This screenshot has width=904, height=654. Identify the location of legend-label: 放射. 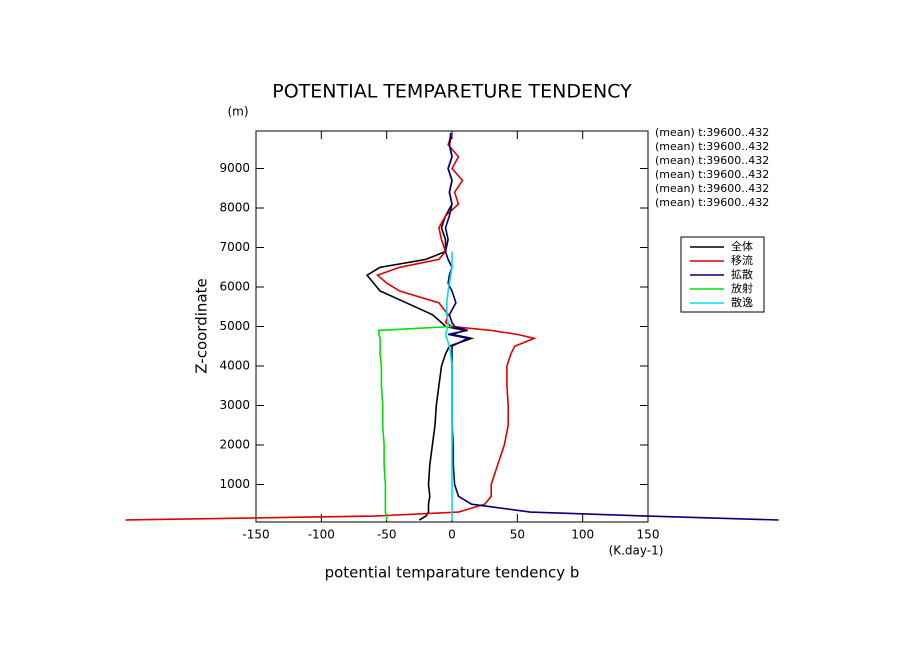
(742, 288).